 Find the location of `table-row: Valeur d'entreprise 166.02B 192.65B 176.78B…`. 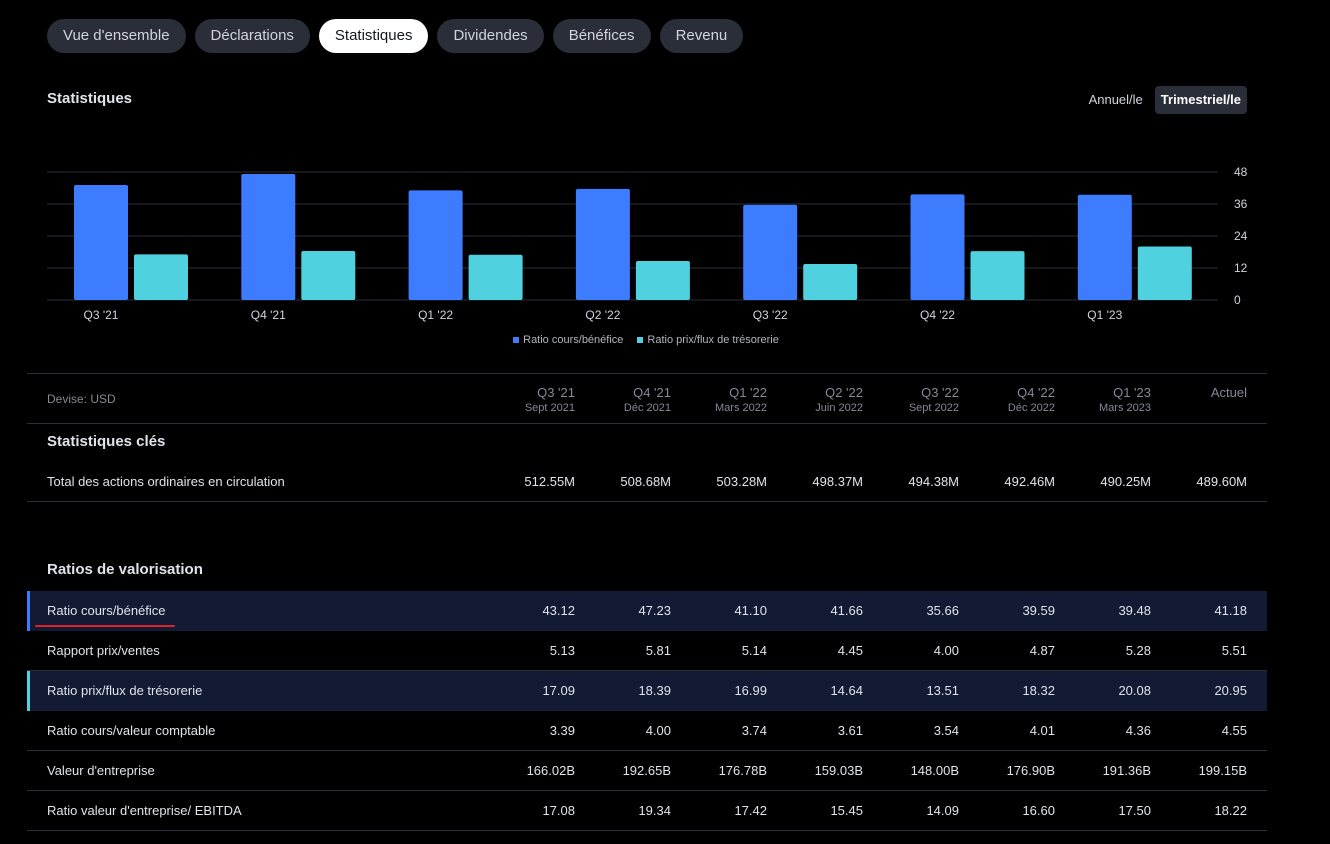

table-row: Valeur d'entreprise 166.02B 192.65B 176.78B… is located at coordinates (647, 771).